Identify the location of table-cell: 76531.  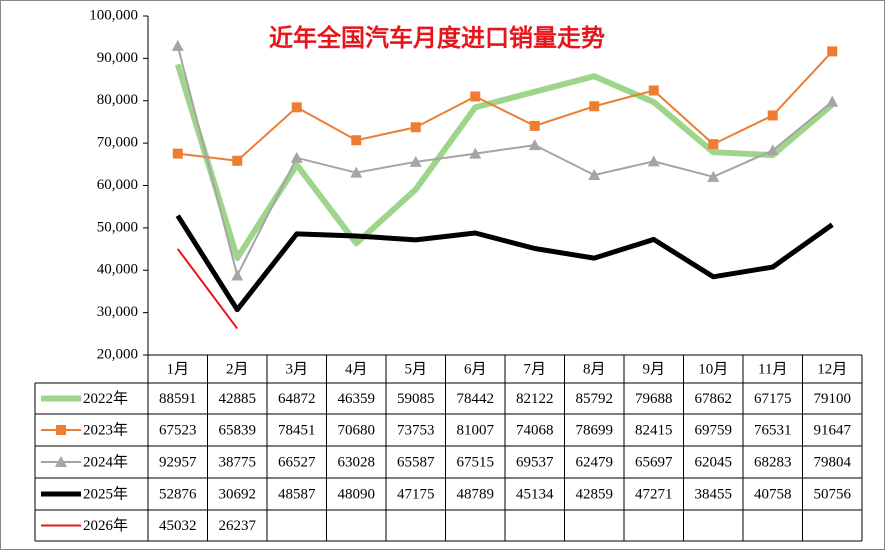
(773, 430).